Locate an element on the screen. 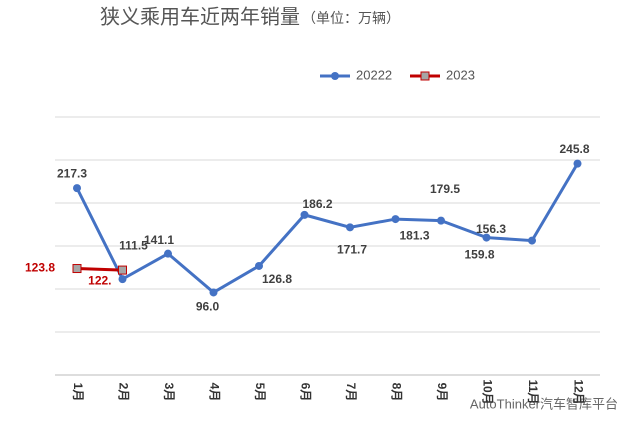 The width and height of the screenshot is (630, 431). data-label: 126.8 is located at coordinates (277, 279).